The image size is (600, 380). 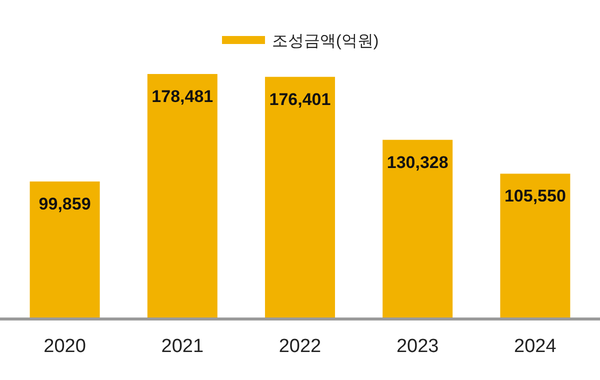 What do you see at coordinates (417, 162) in the screenshot?
I see `data-label: 130,328` at bounding box center [417, 162].